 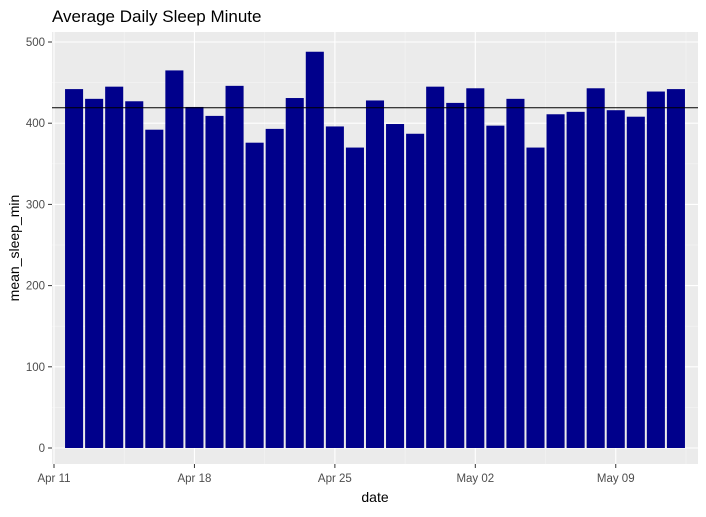 What do you see at coordinates (39, 246) in the screenshot?
I see `y-axis: 0 100 200 300 400 500` at bounding box center [39, 246].